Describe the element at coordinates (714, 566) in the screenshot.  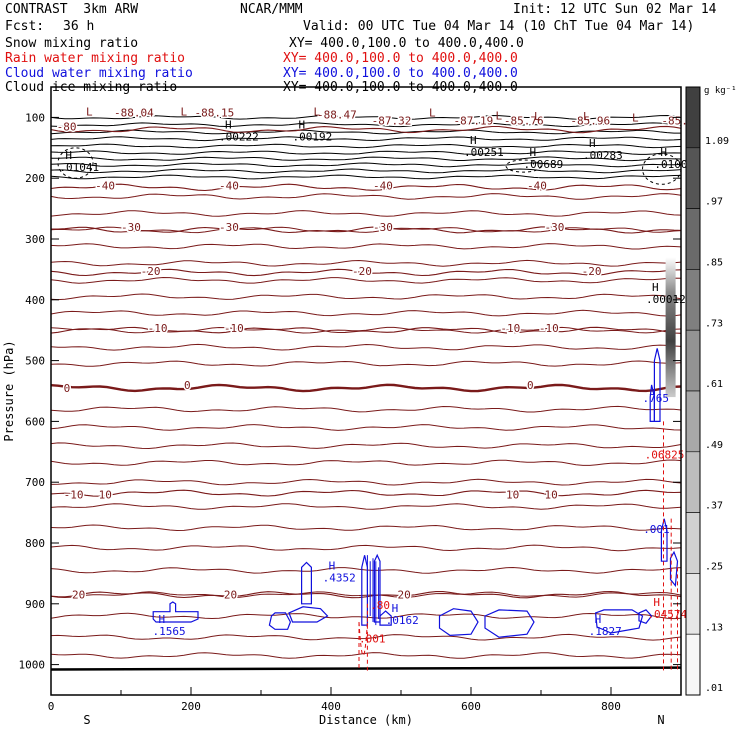
I see `colorbar-label: .25` at that location.